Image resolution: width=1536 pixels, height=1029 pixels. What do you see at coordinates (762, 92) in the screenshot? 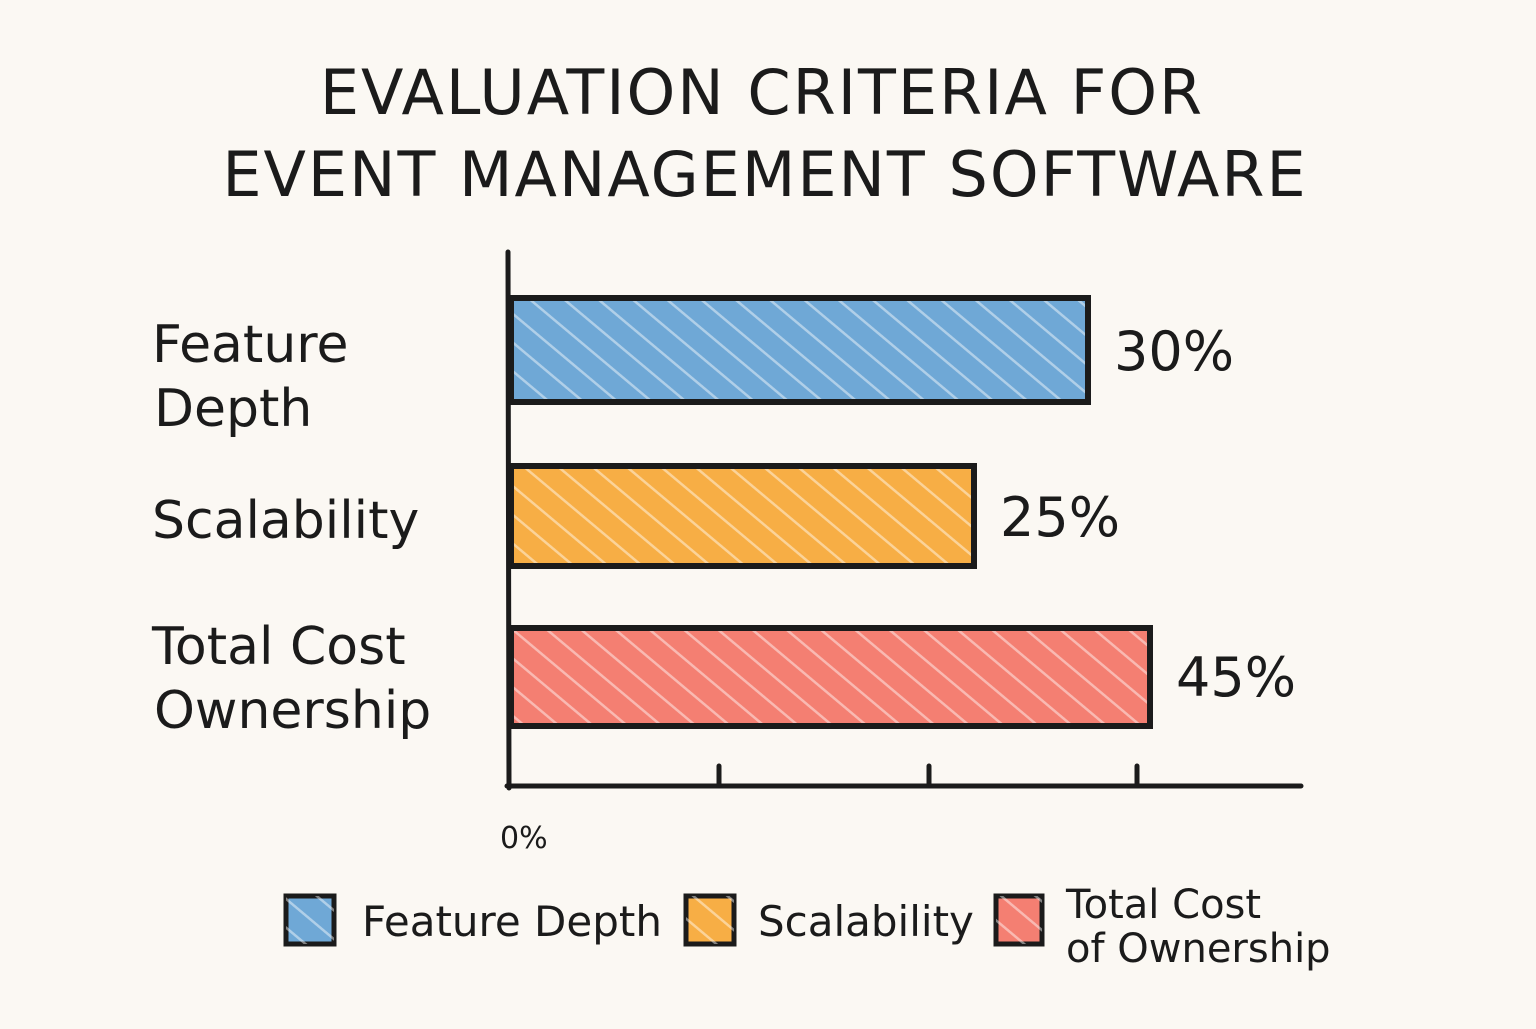
I see `chart-title-line-1: EVALUATION CRITERIA FOR` at bounding box center [762, 92].